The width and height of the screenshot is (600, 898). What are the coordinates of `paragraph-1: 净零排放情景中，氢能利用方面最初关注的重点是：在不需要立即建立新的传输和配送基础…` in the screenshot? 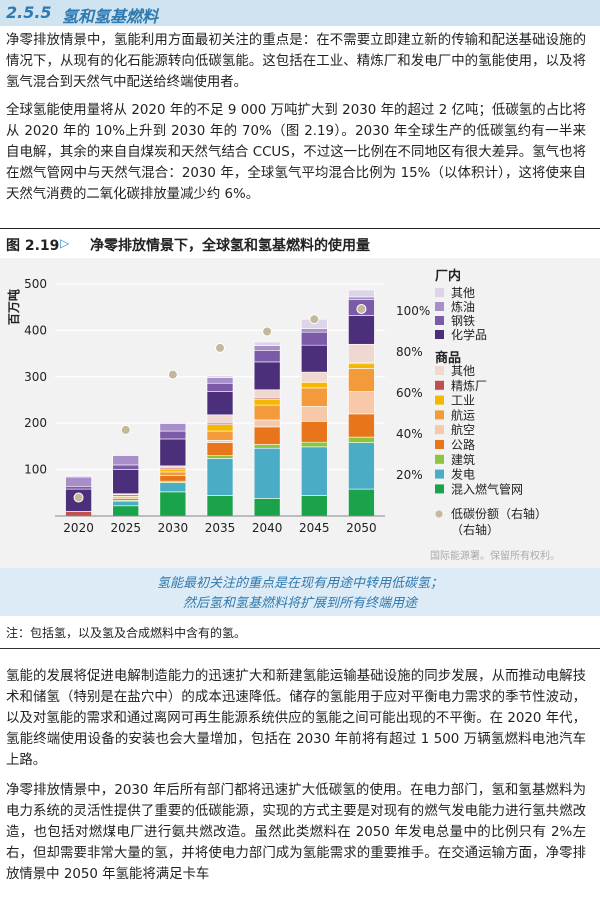 It's located at (296, 61).